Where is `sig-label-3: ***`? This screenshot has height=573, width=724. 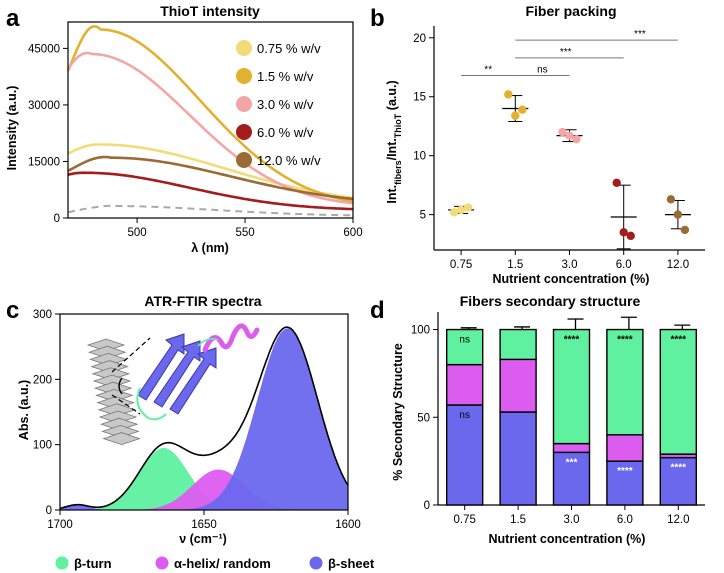
sig-label-3: *** is located at coordinates (640, 34).